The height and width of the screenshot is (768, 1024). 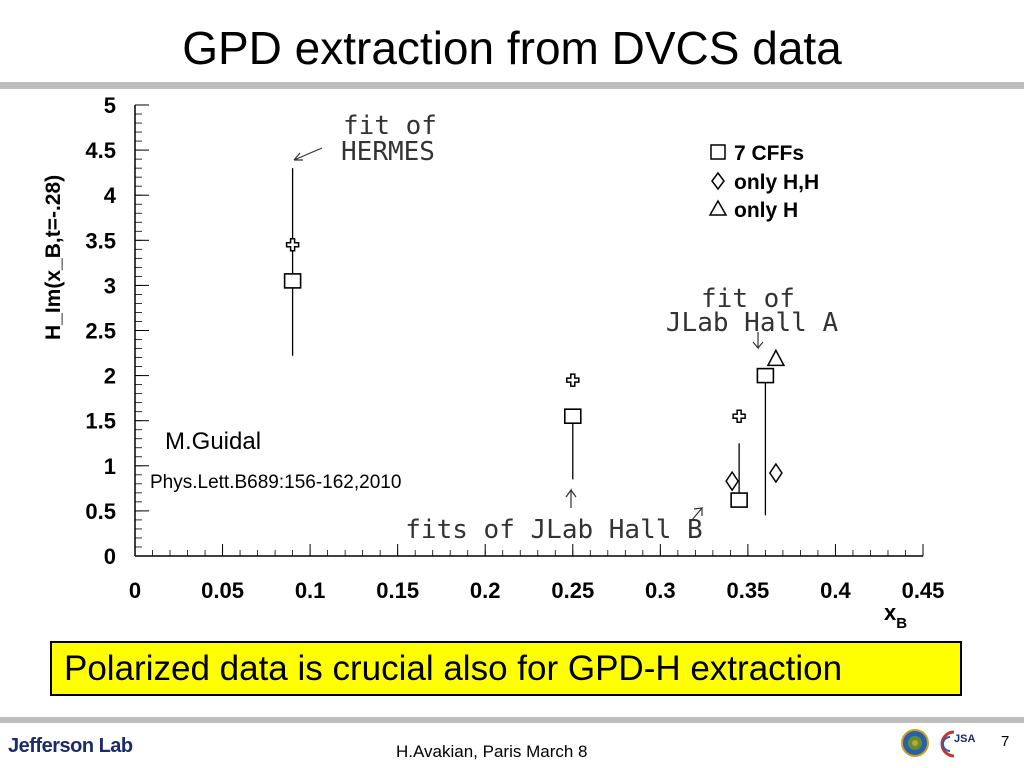 I want to click on y-tick-label: 2.5, so click(x=100, y=331).